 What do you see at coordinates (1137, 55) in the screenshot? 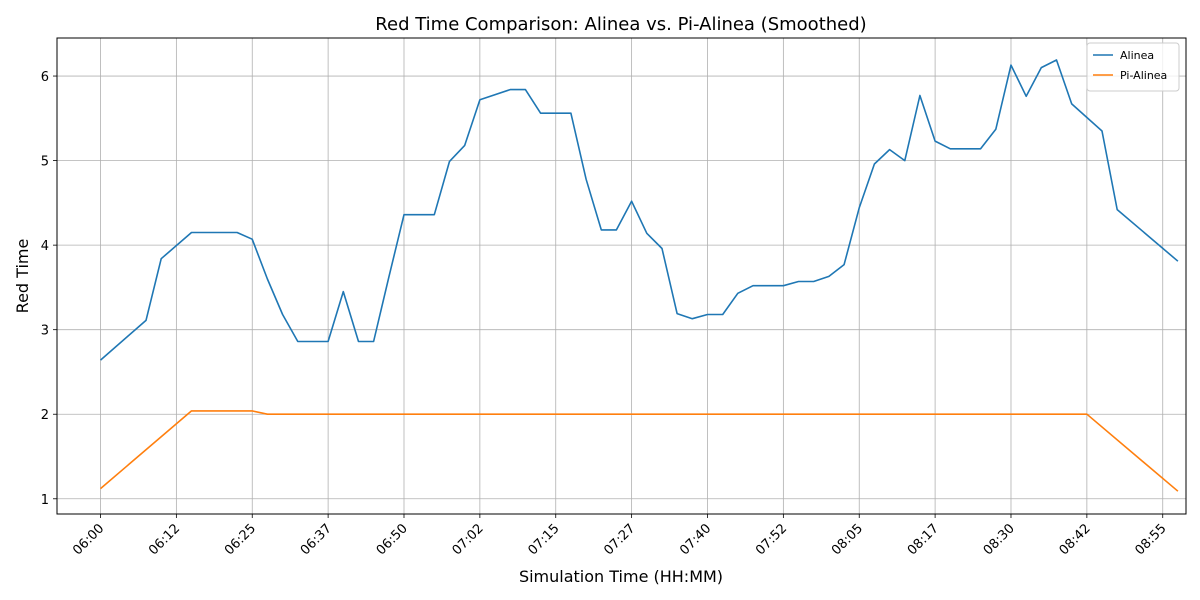
I see `legend-label: Alinea` at bounding box center [1137, 55].